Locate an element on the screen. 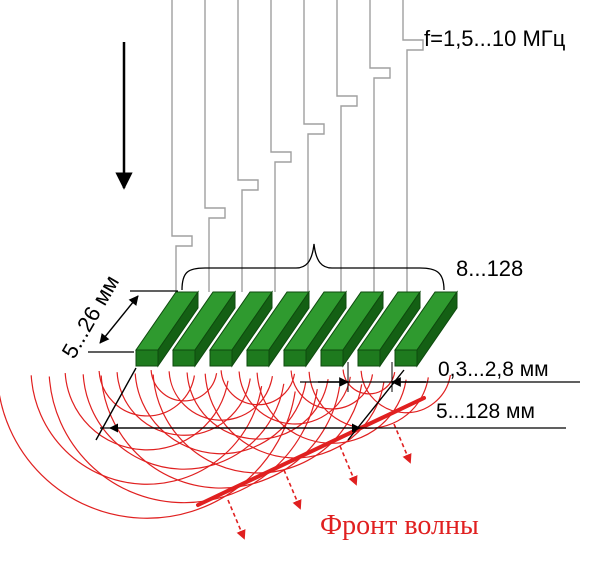  aperture-label: 5...128 мм is located at coordinates (485, 411).